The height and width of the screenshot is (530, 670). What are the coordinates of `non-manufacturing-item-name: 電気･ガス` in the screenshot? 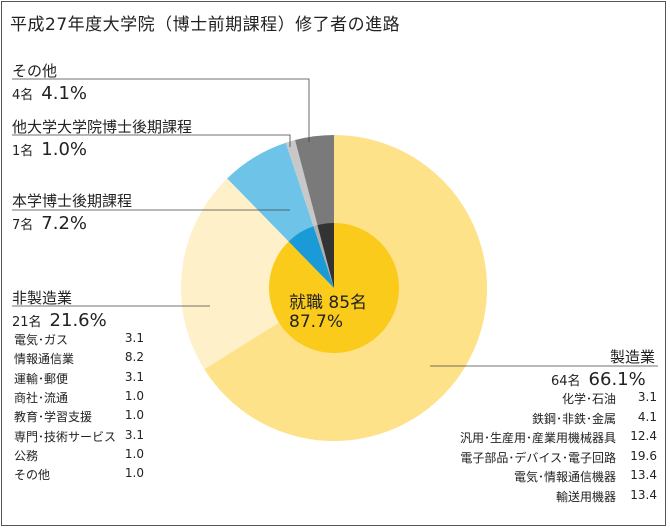 It's located at (41, 340).